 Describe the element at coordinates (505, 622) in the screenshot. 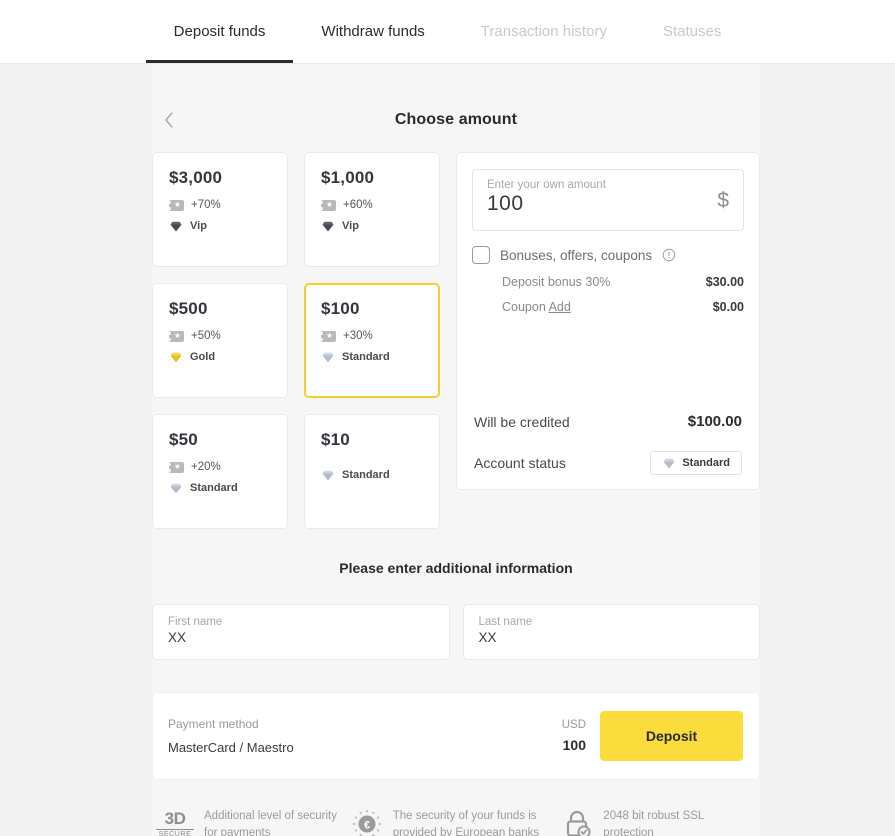

I see `last-name-label: Last name` at that location.